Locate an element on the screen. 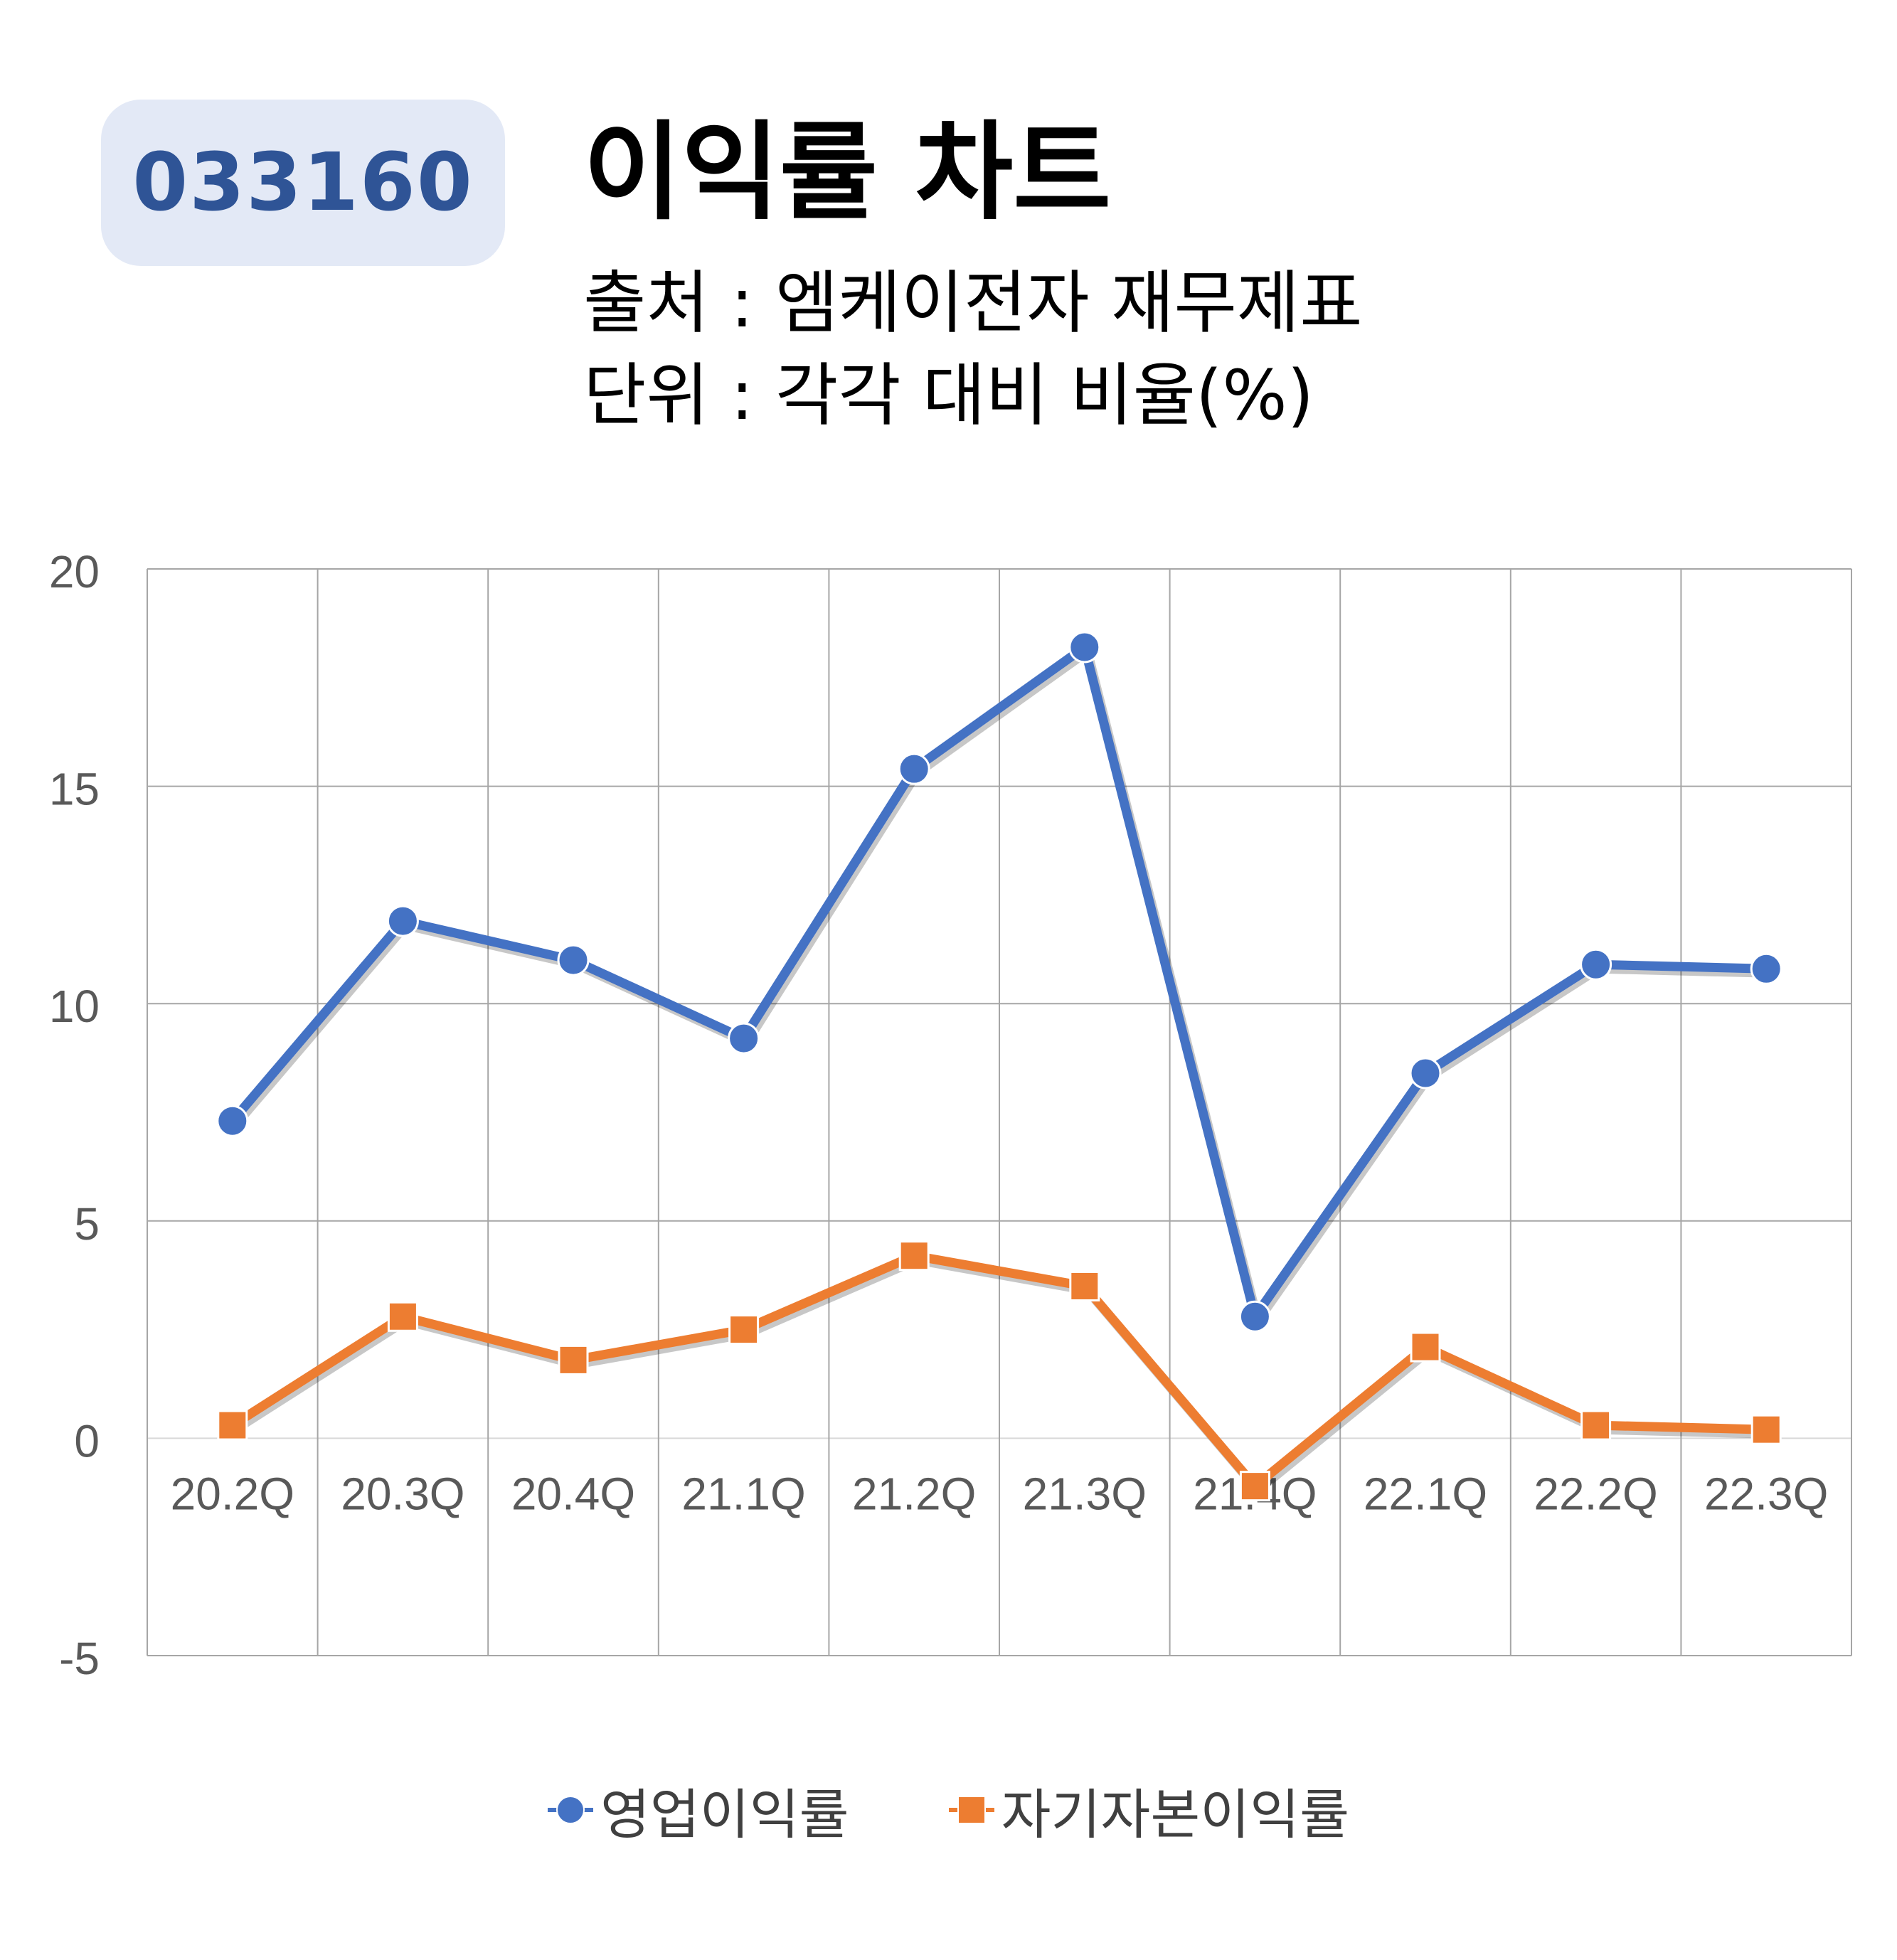 The width and height of the screenshot is (1897, 1960). legend-square-marker-icon is located at coordinates (971, 1810).